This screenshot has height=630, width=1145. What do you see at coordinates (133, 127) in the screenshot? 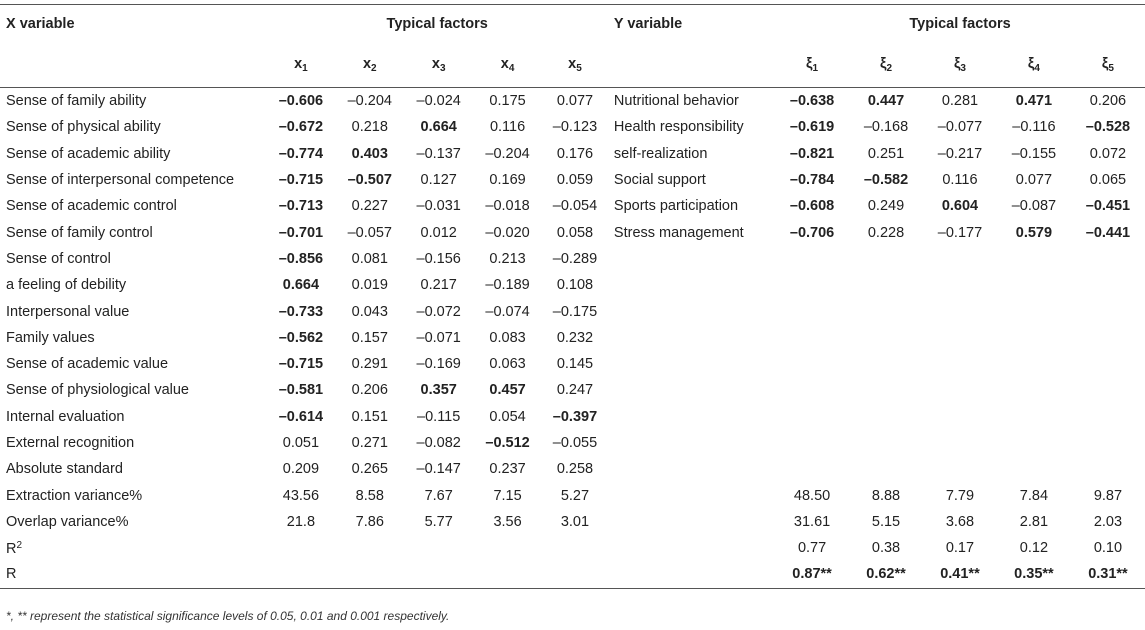
I see `x-variable-label: Sense of physical ability` at bounding box center [133, 127].